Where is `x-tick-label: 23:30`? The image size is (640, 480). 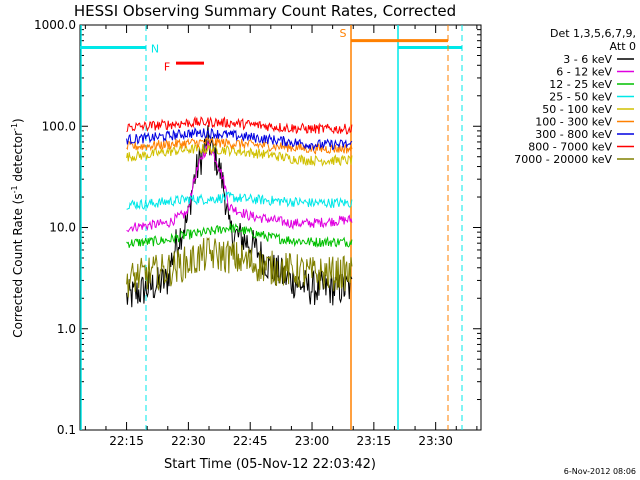 x-tick-label: 23:30 is located at coordinates (435, 441).